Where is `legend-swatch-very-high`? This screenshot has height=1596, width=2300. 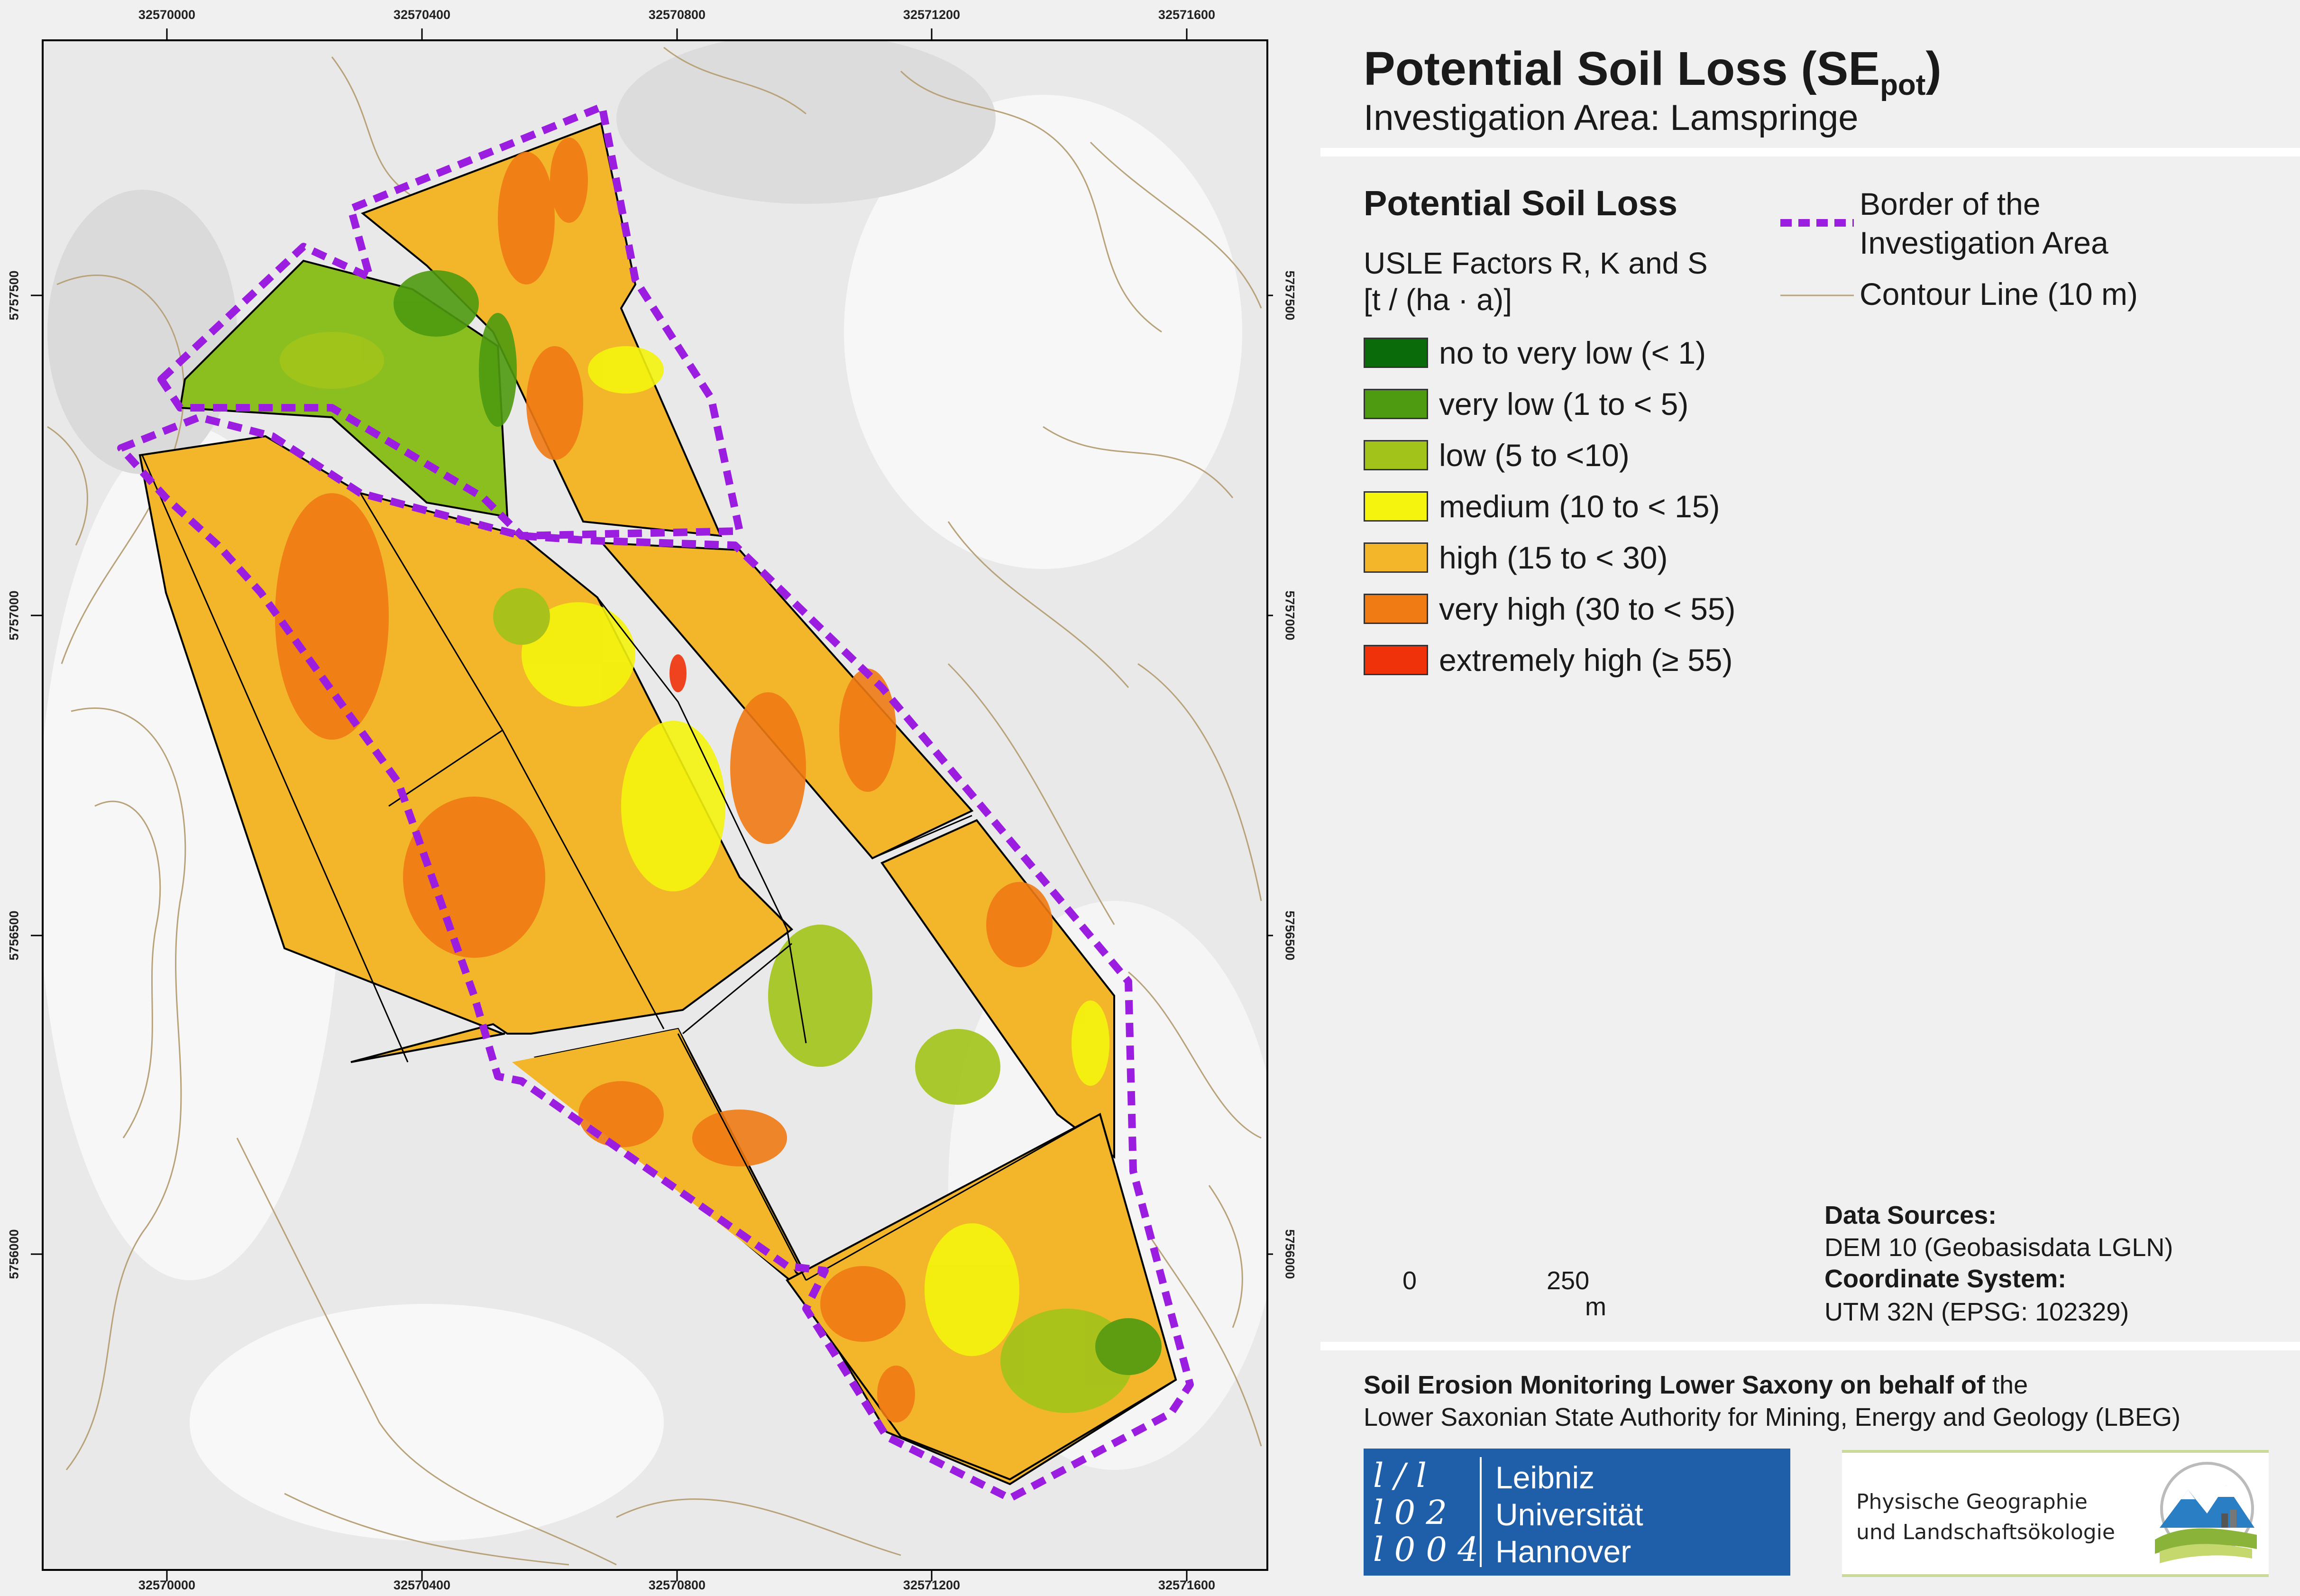
legend-swatch-very-high is located at coordinates (1396, 609).